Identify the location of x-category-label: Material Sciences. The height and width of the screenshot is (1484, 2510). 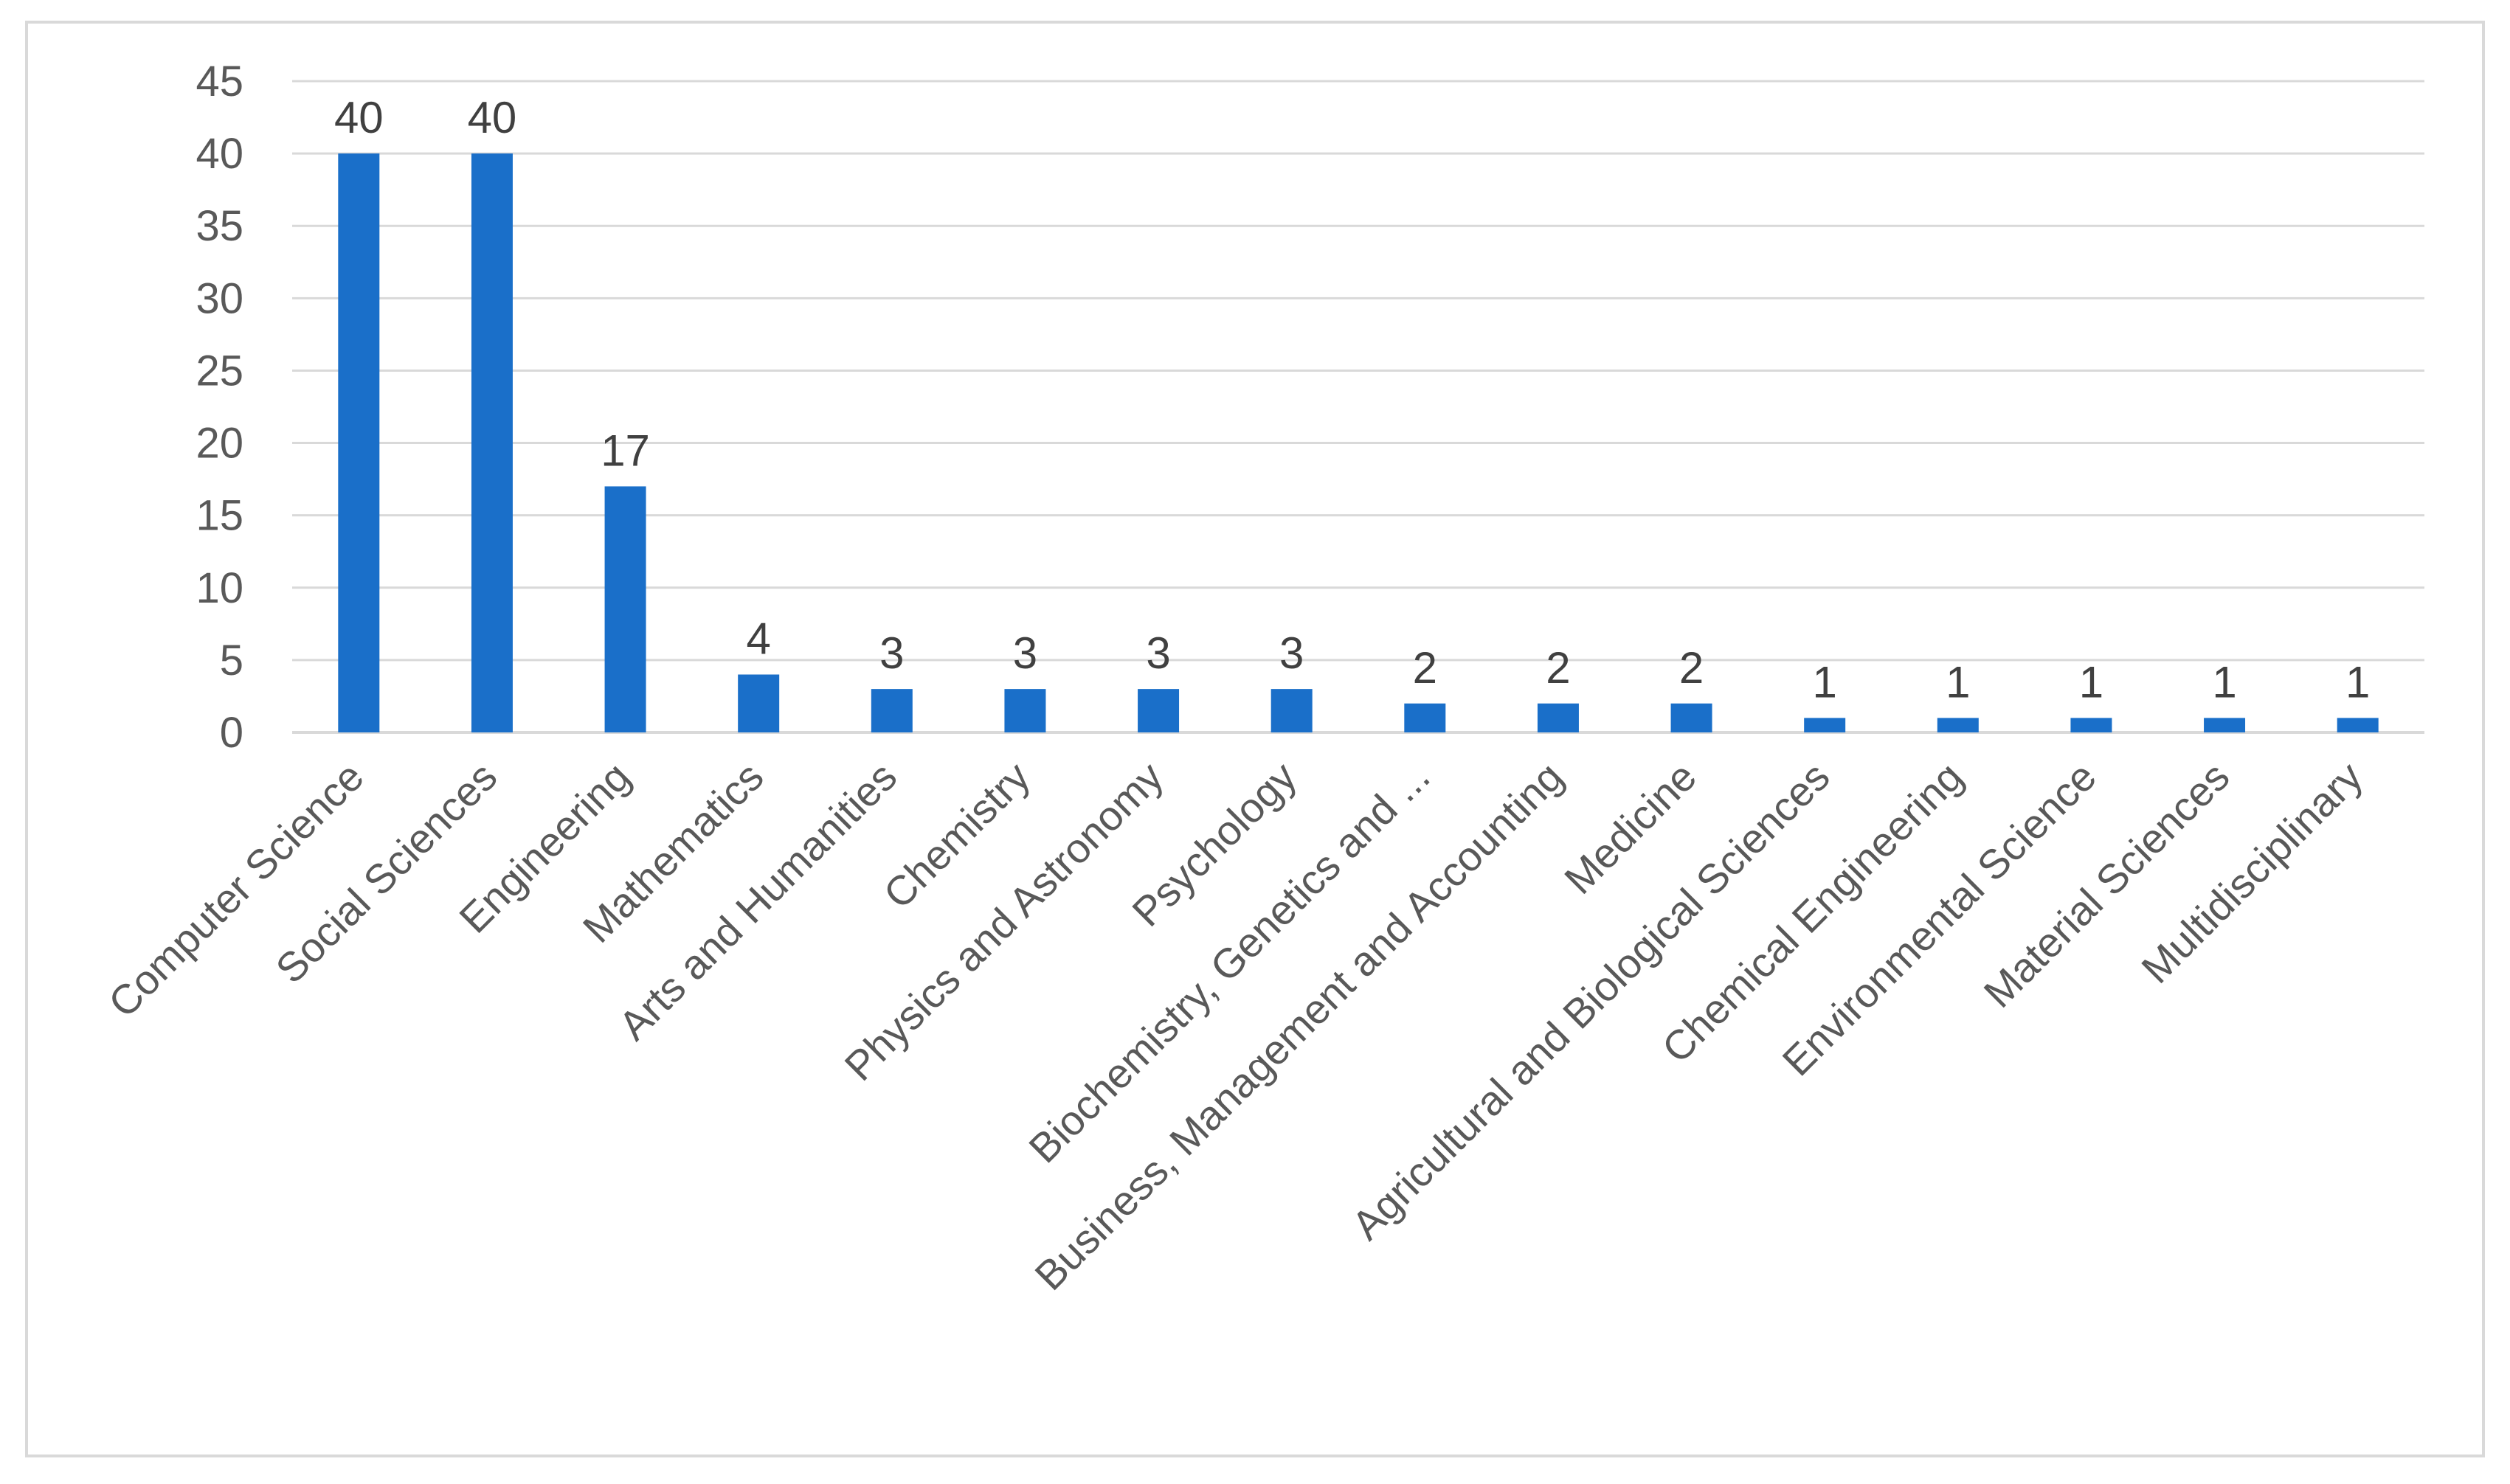
(2106, 884).